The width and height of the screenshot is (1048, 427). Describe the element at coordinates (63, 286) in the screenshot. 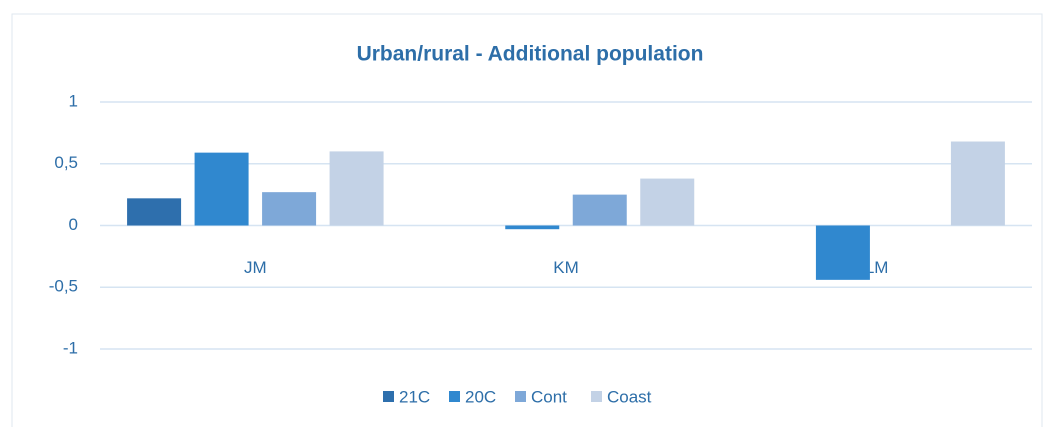

I see `y-tick-label: -0,5` at that location.